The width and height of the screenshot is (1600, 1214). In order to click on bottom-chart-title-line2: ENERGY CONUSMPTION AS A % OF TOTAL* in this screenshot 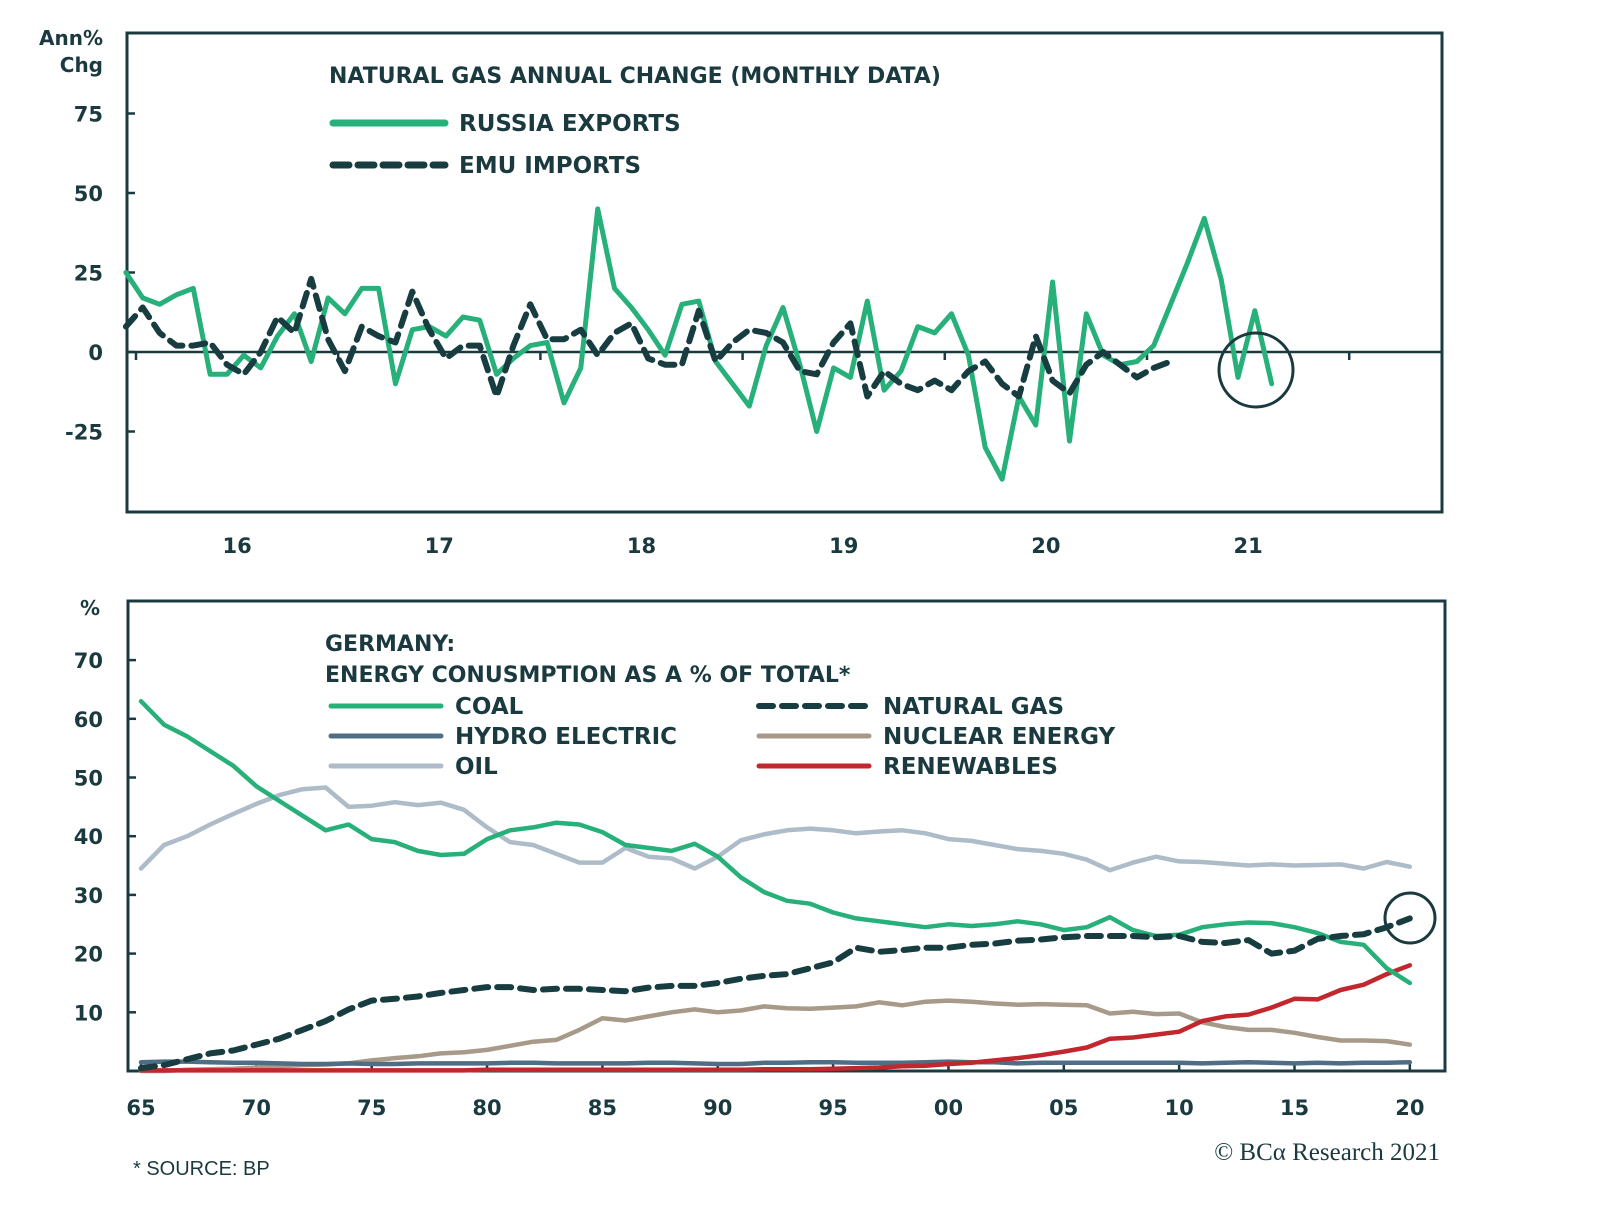, I will do `click(588, 675)`.